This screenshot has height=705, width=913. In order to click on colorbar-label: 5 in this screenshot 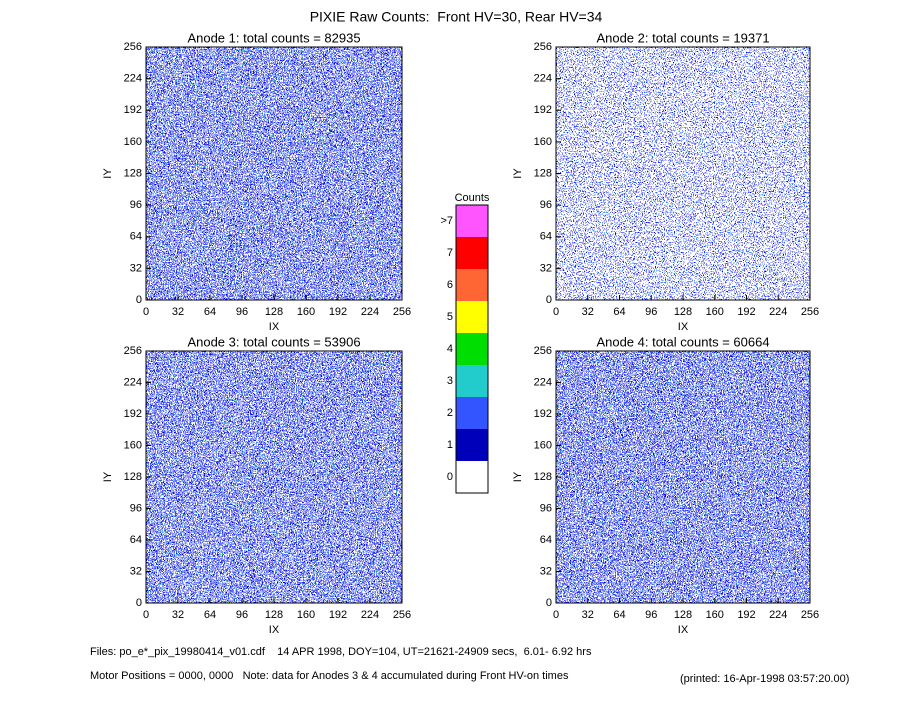, I will do `click(450, 317)`.